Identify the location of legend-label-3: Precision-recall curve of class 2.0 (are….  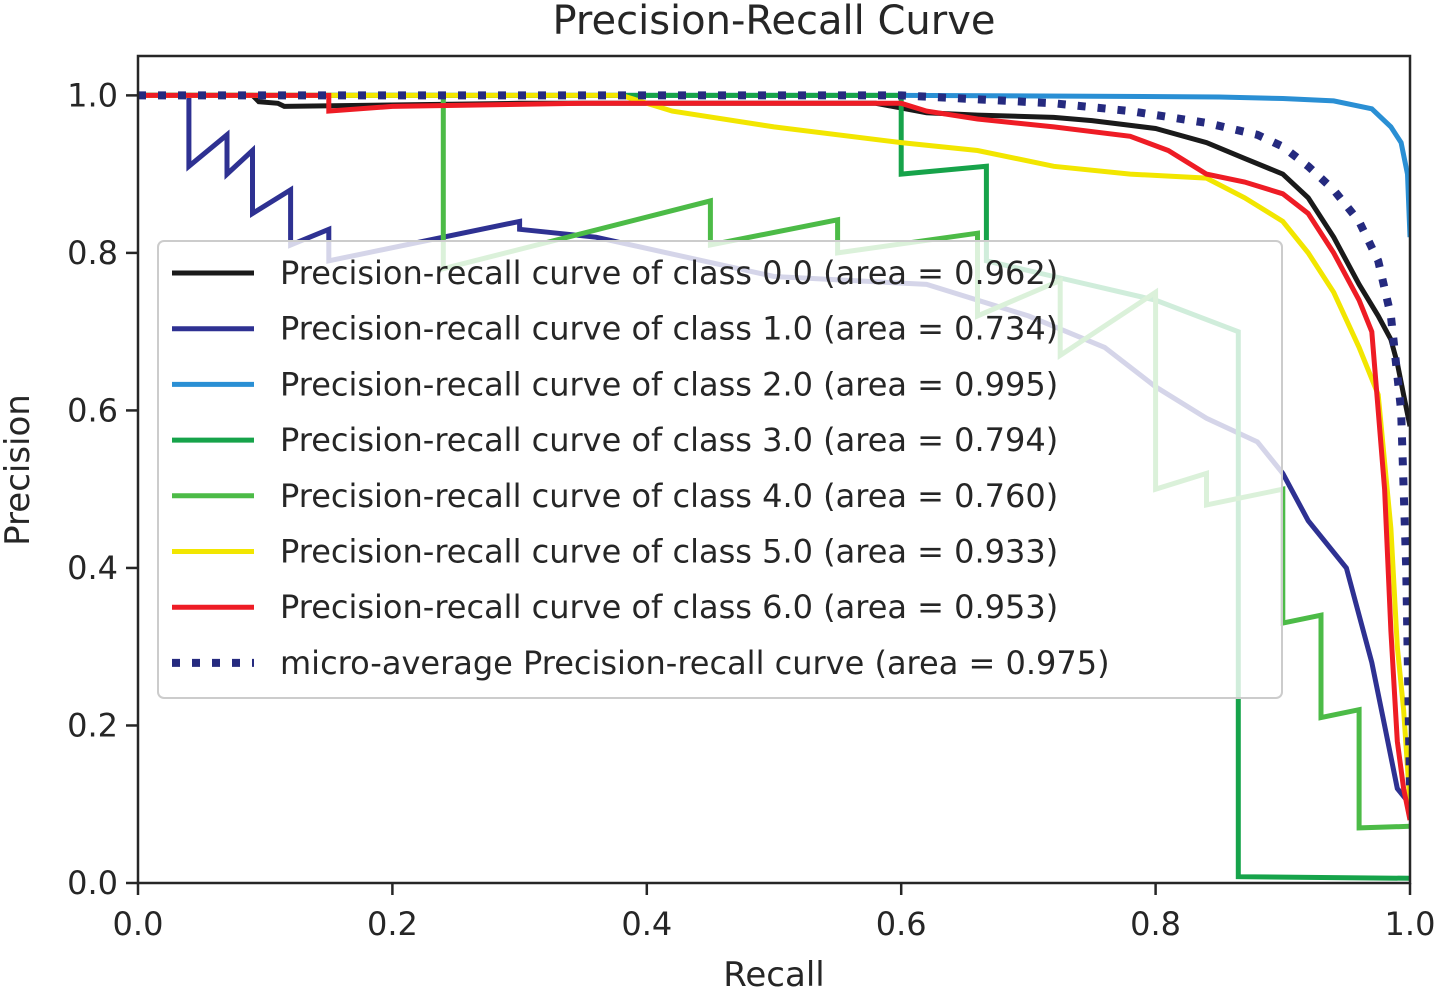
(669, 384).